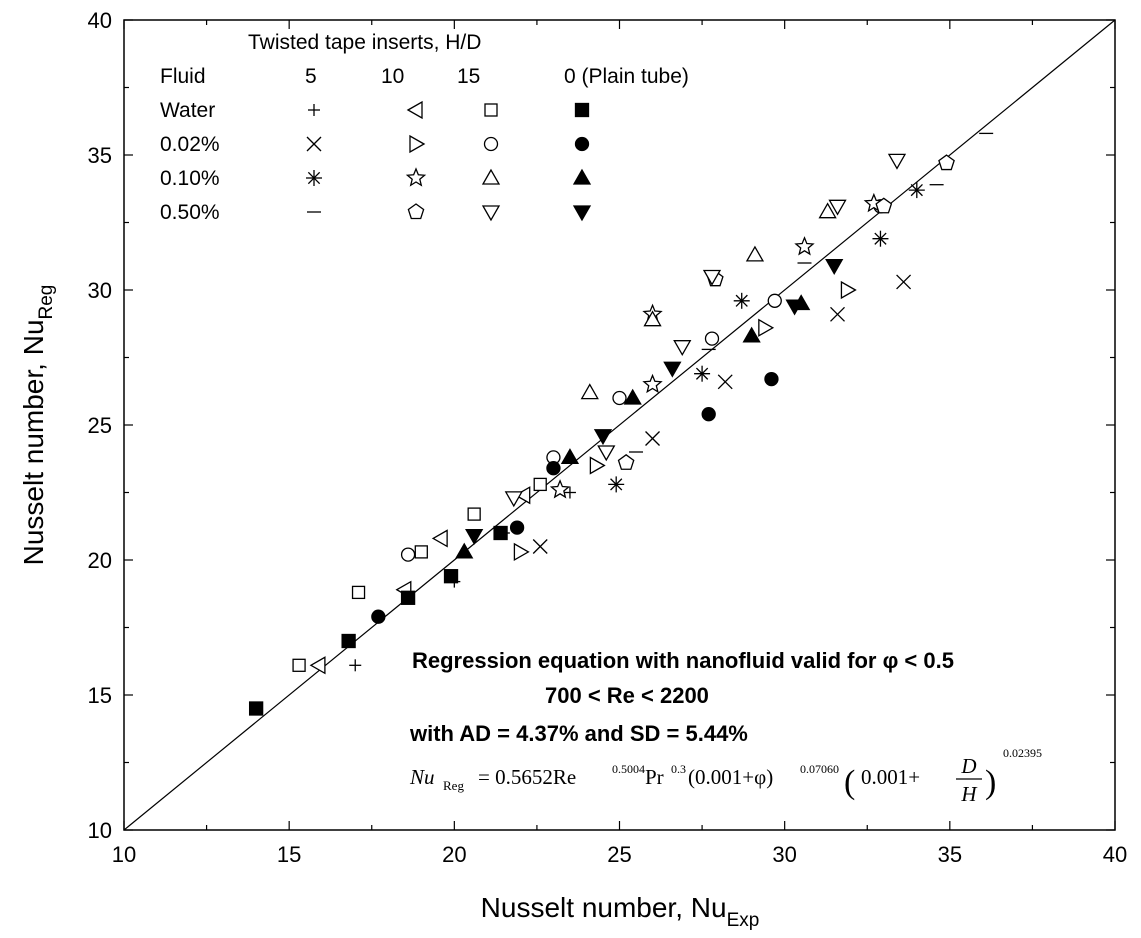 This screenshot has width=1141, height=938. I want to click on x-tick-label: 40, so click(1115, 854).